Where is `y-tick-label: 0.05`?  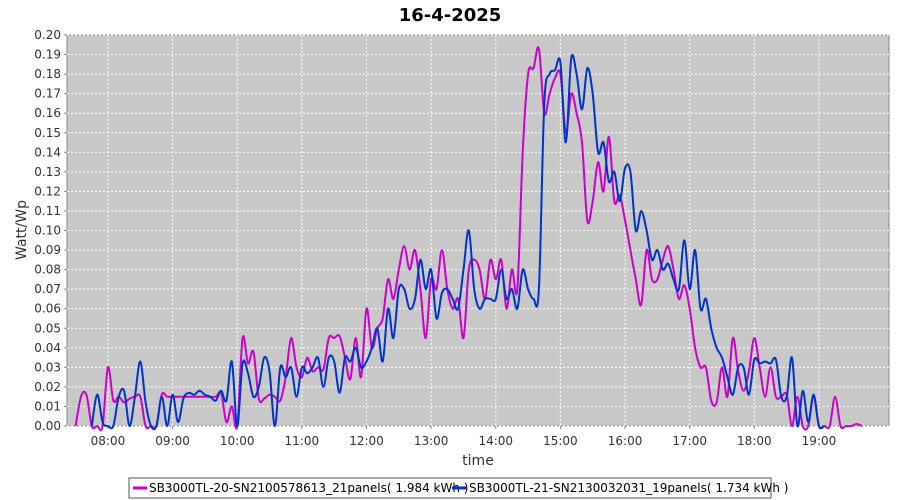
y-tick-label: 0.05 is located at coordinates (47, 328).